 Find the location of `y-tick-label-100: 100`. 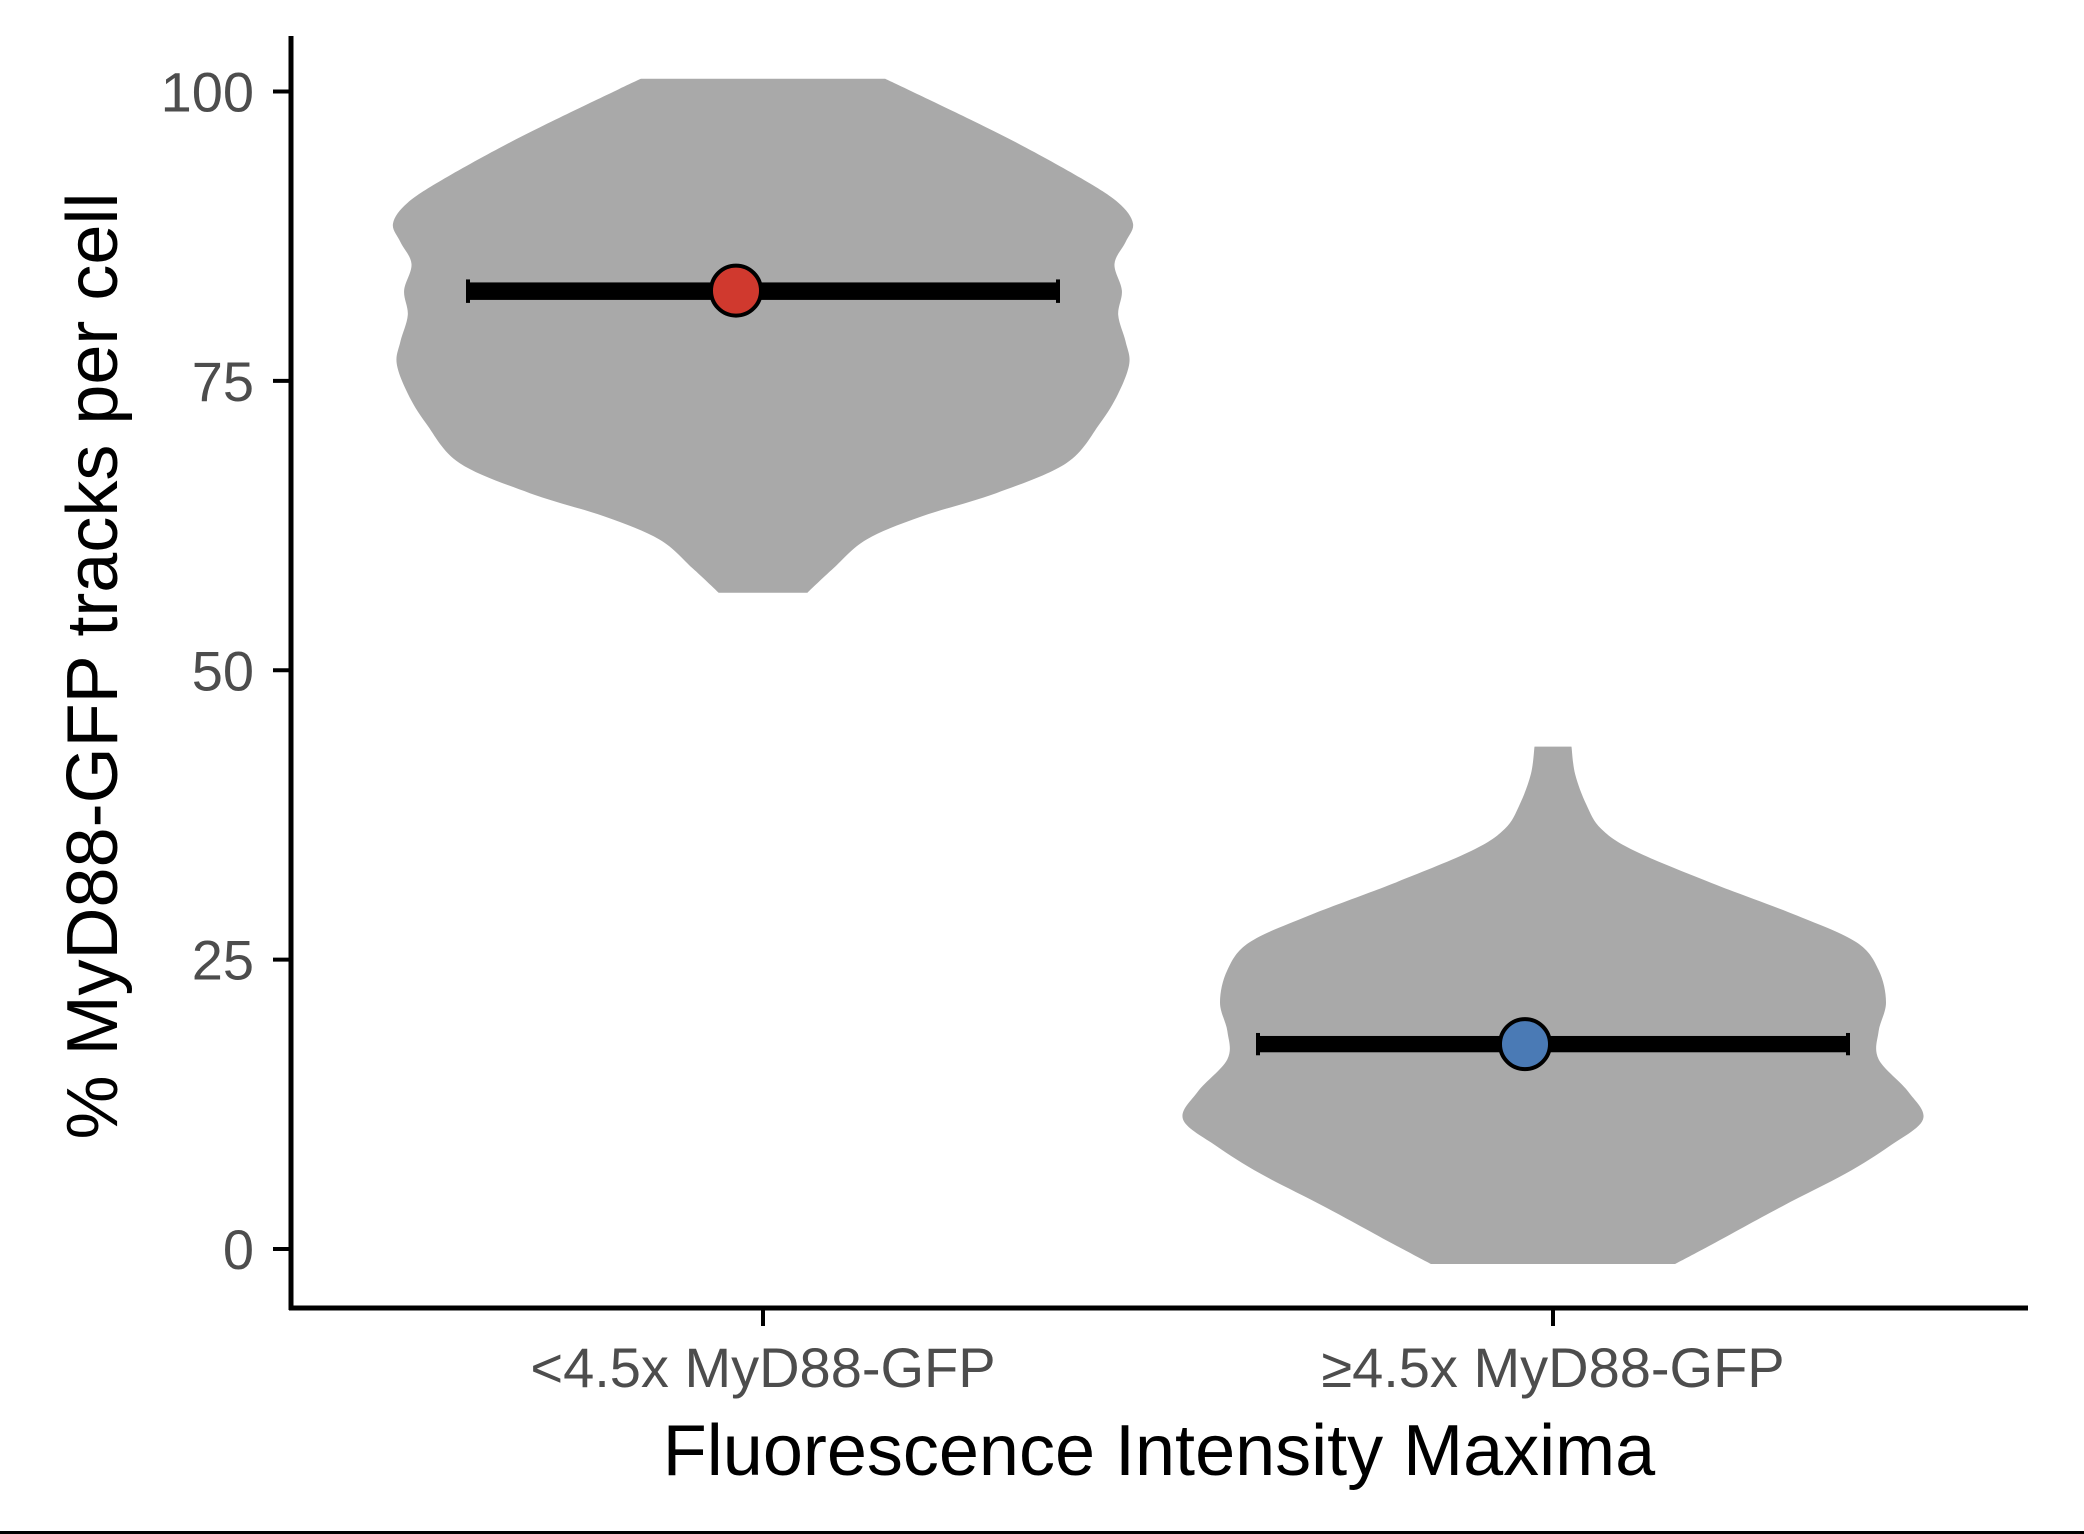

y-tick-label-100: 100 is located at coordinates (207, 92).